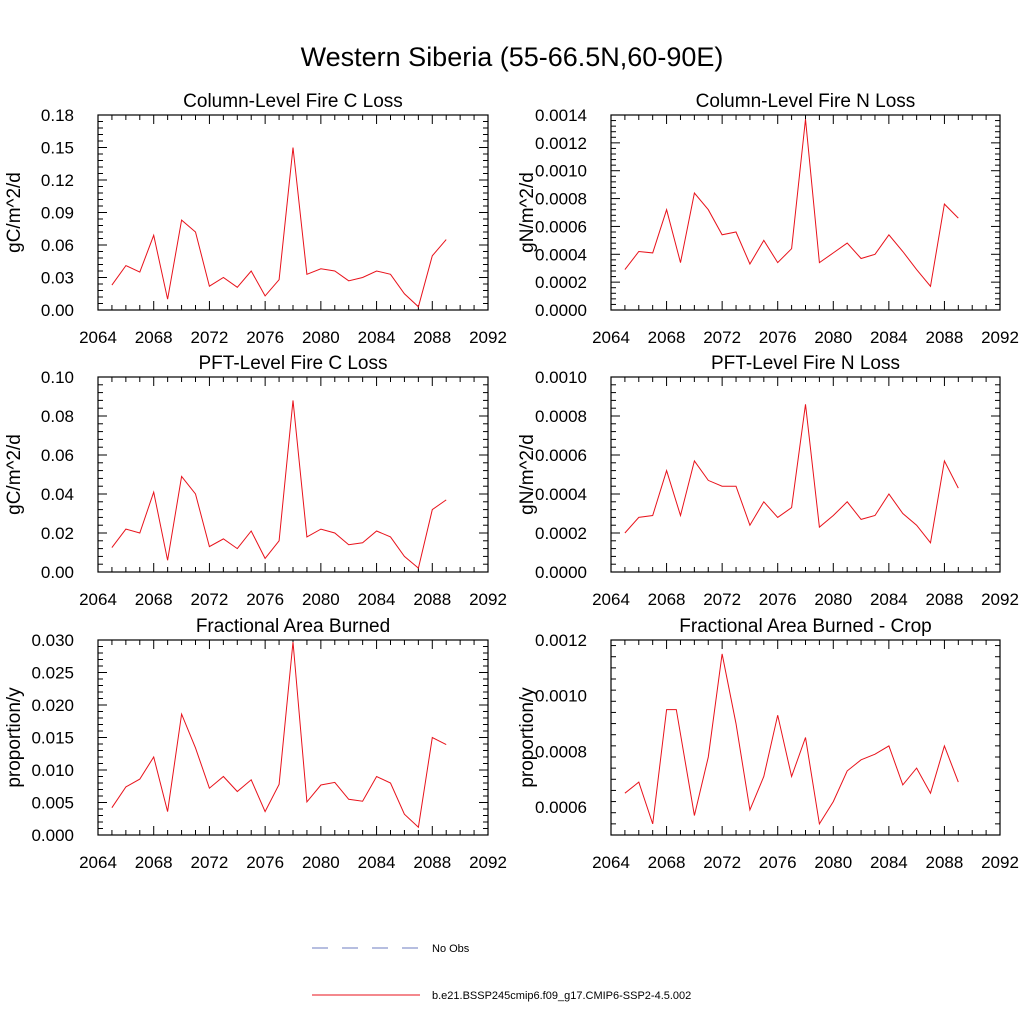 This screenshot has width=1024, height=1029. Describe the element at coordinates (52, 705) in the screenshot. I see `y-tick-label: 0.020` at that location.